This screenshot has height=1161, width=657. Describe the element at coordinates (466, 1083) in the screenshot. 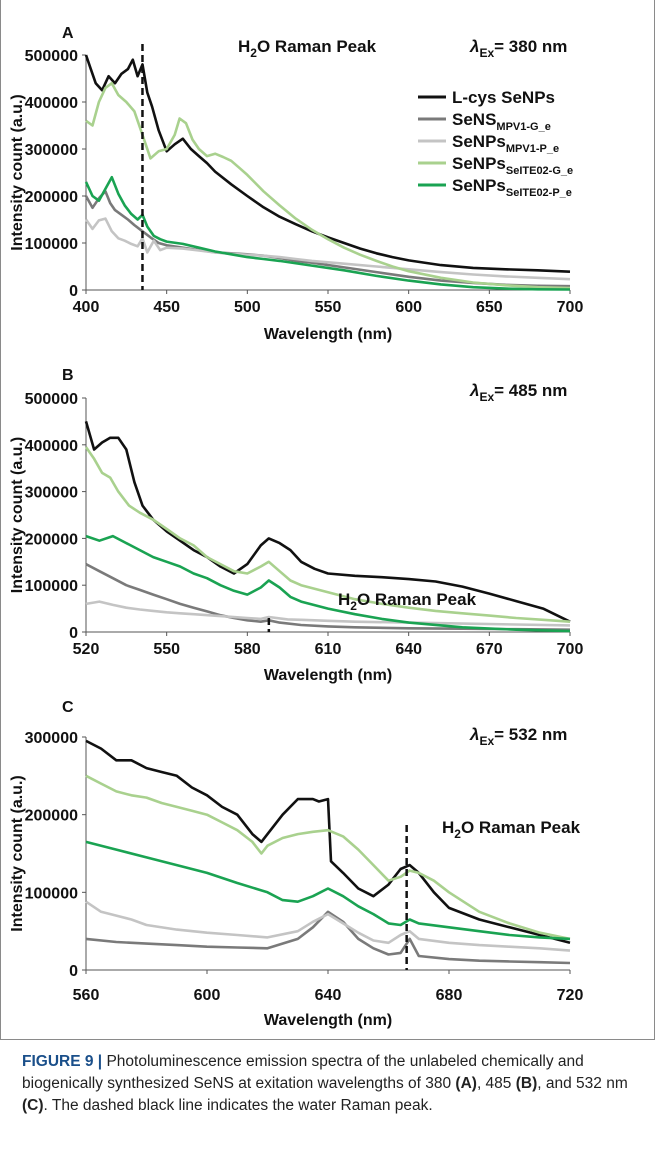

I see `caption-ref-a: (A)` at that location.